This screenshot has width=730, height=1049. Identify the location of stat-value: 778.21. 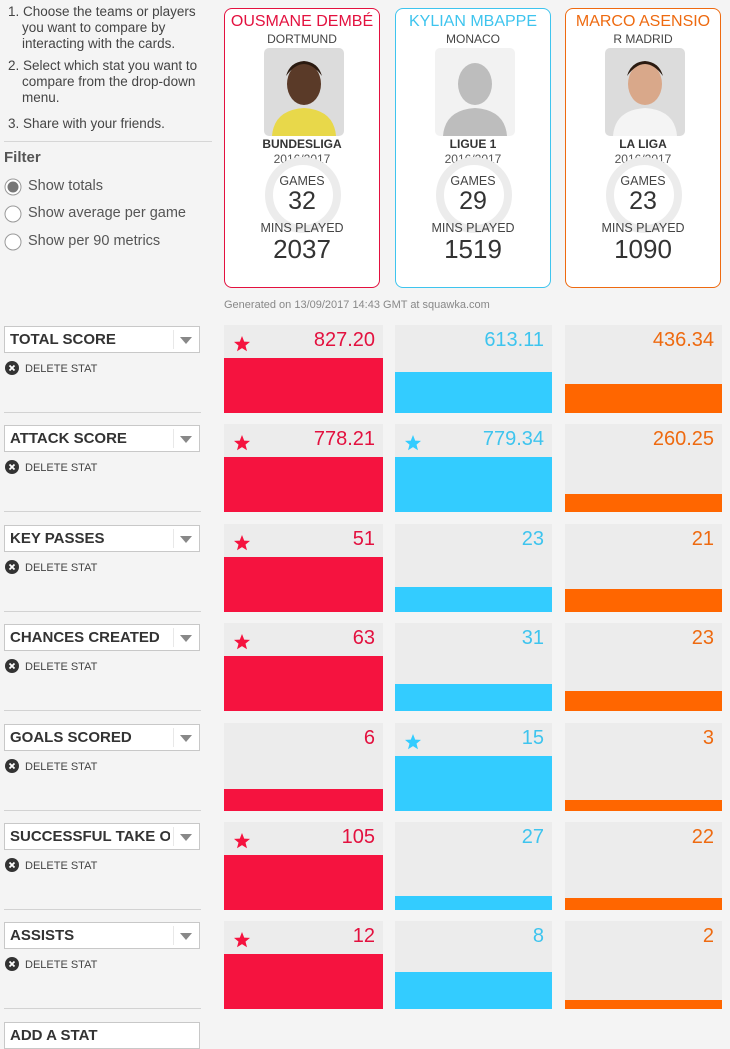
(344, 439).